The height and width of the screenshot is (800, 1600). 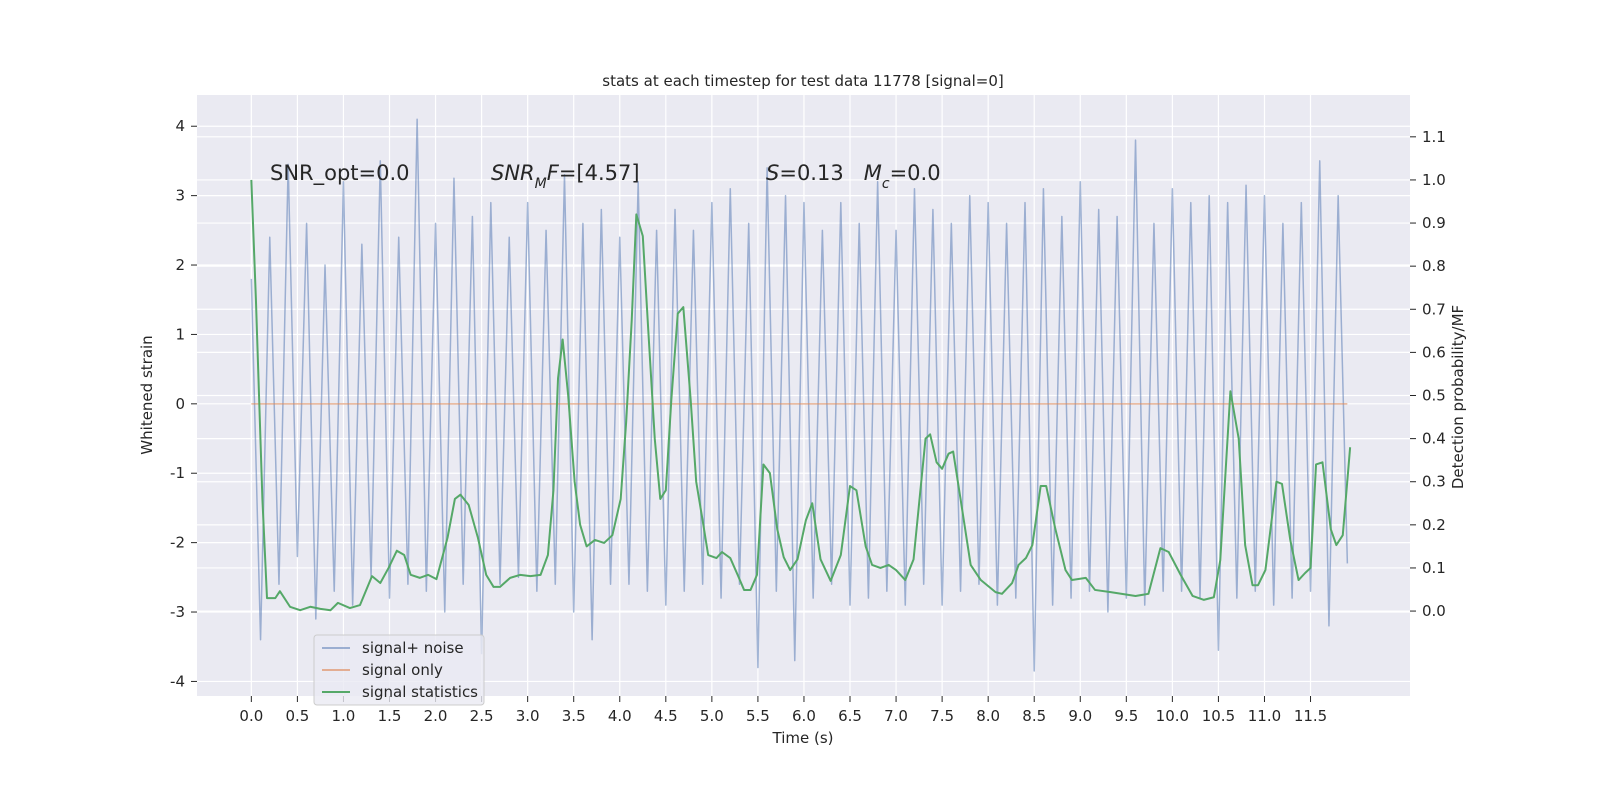 What do you see at coordinates (344, 716) in the screenshot?
I see `x-tick-label: 1.0` at bounding box center [344, 716].